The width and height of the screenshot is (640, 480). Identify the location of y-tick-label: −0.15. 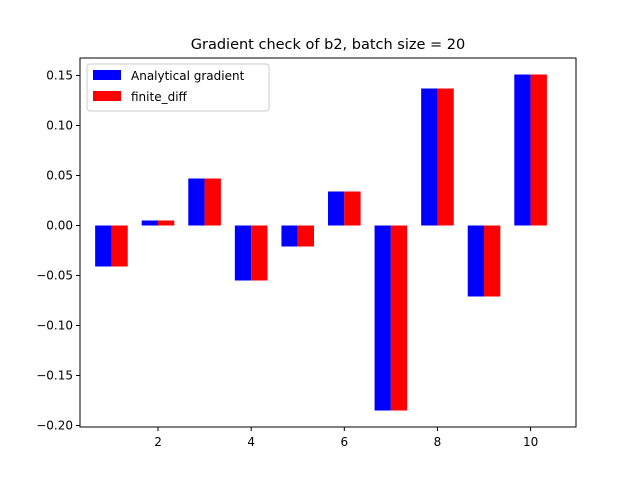
(54, 376).